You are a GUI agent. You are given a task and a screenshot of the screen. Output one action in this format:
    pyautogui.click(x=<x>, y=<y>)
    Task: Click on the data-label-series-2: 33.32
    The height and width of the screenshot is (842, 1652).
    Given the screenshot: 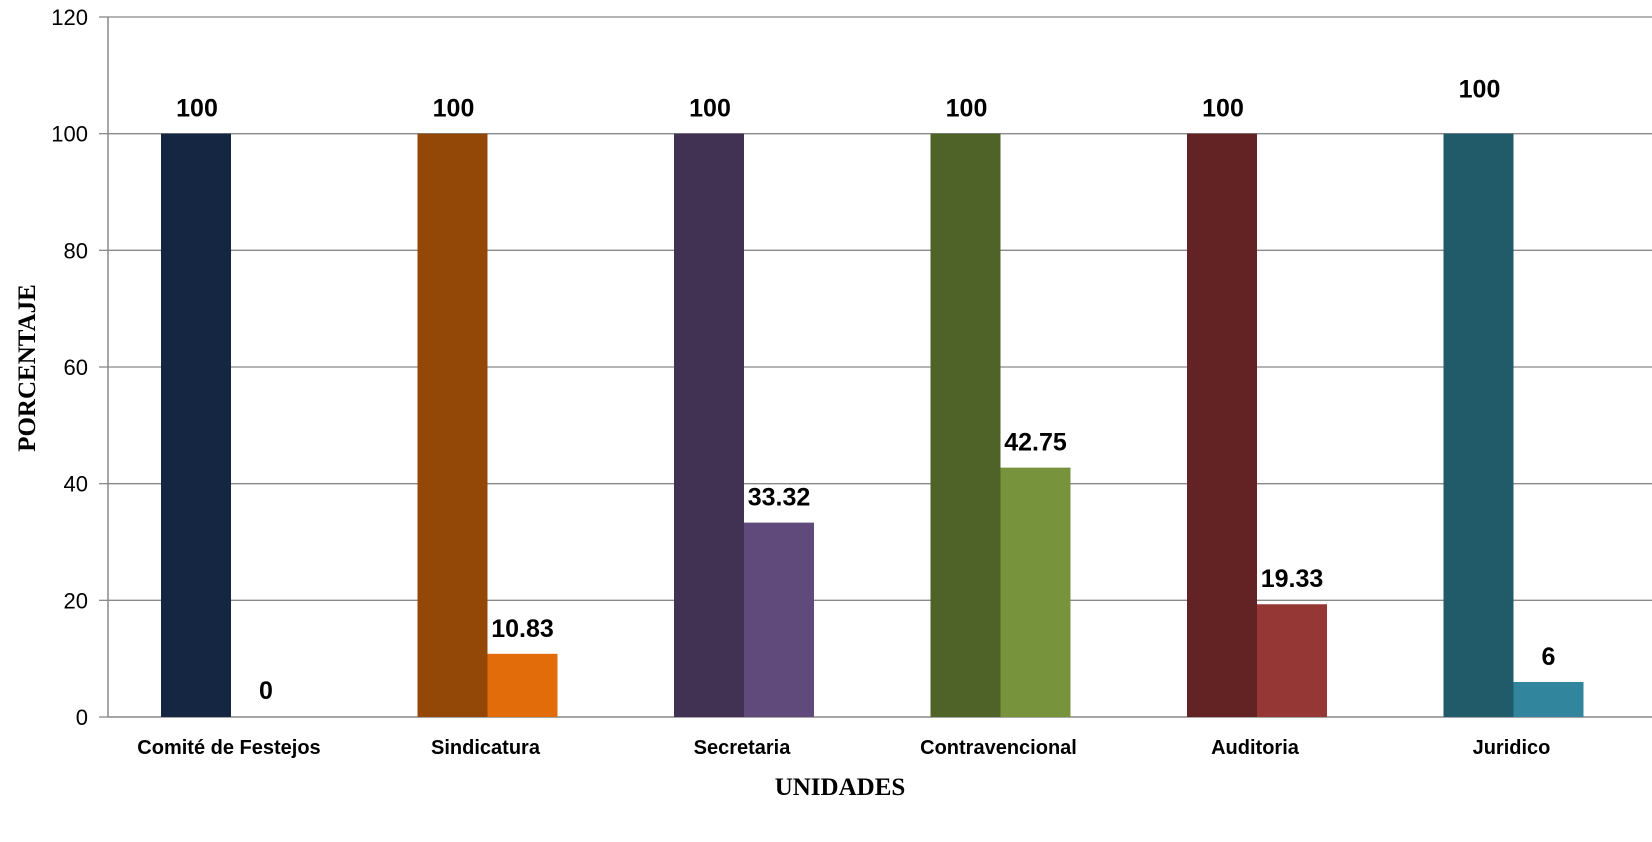 What is the action you would take?
    pyautogui.click(x=779, y=498)
    